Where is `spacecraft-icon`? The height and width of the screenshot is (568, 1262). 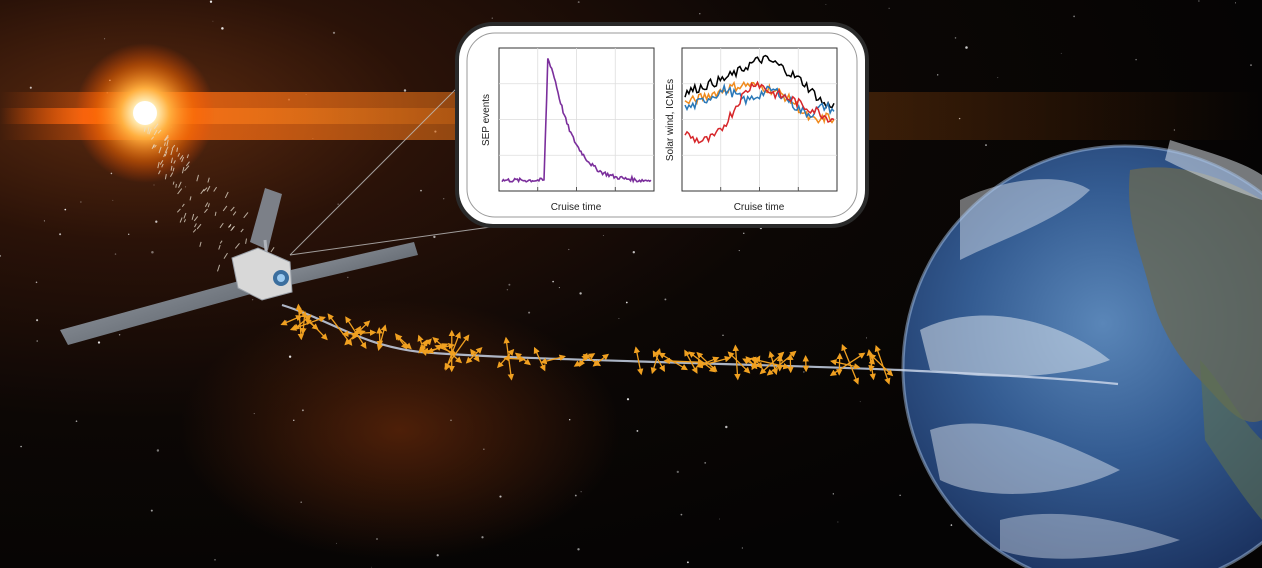
spacecraft-icon is located at coordinates (239, 266).